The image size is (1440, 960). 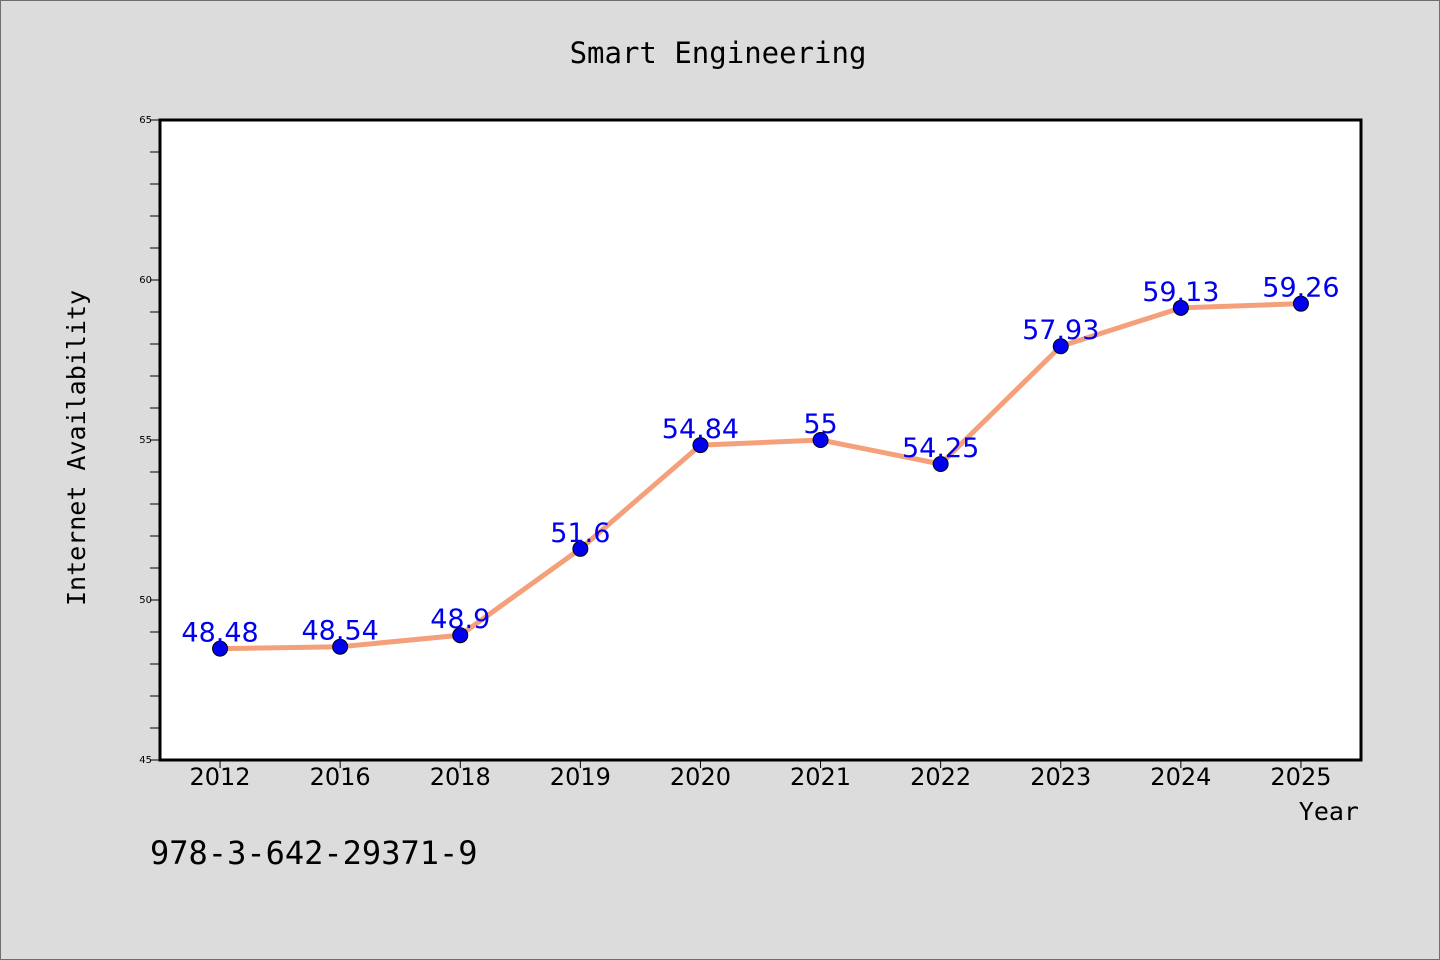 I want to click on x-tick-label: 2020, so click(x=700, y=777).